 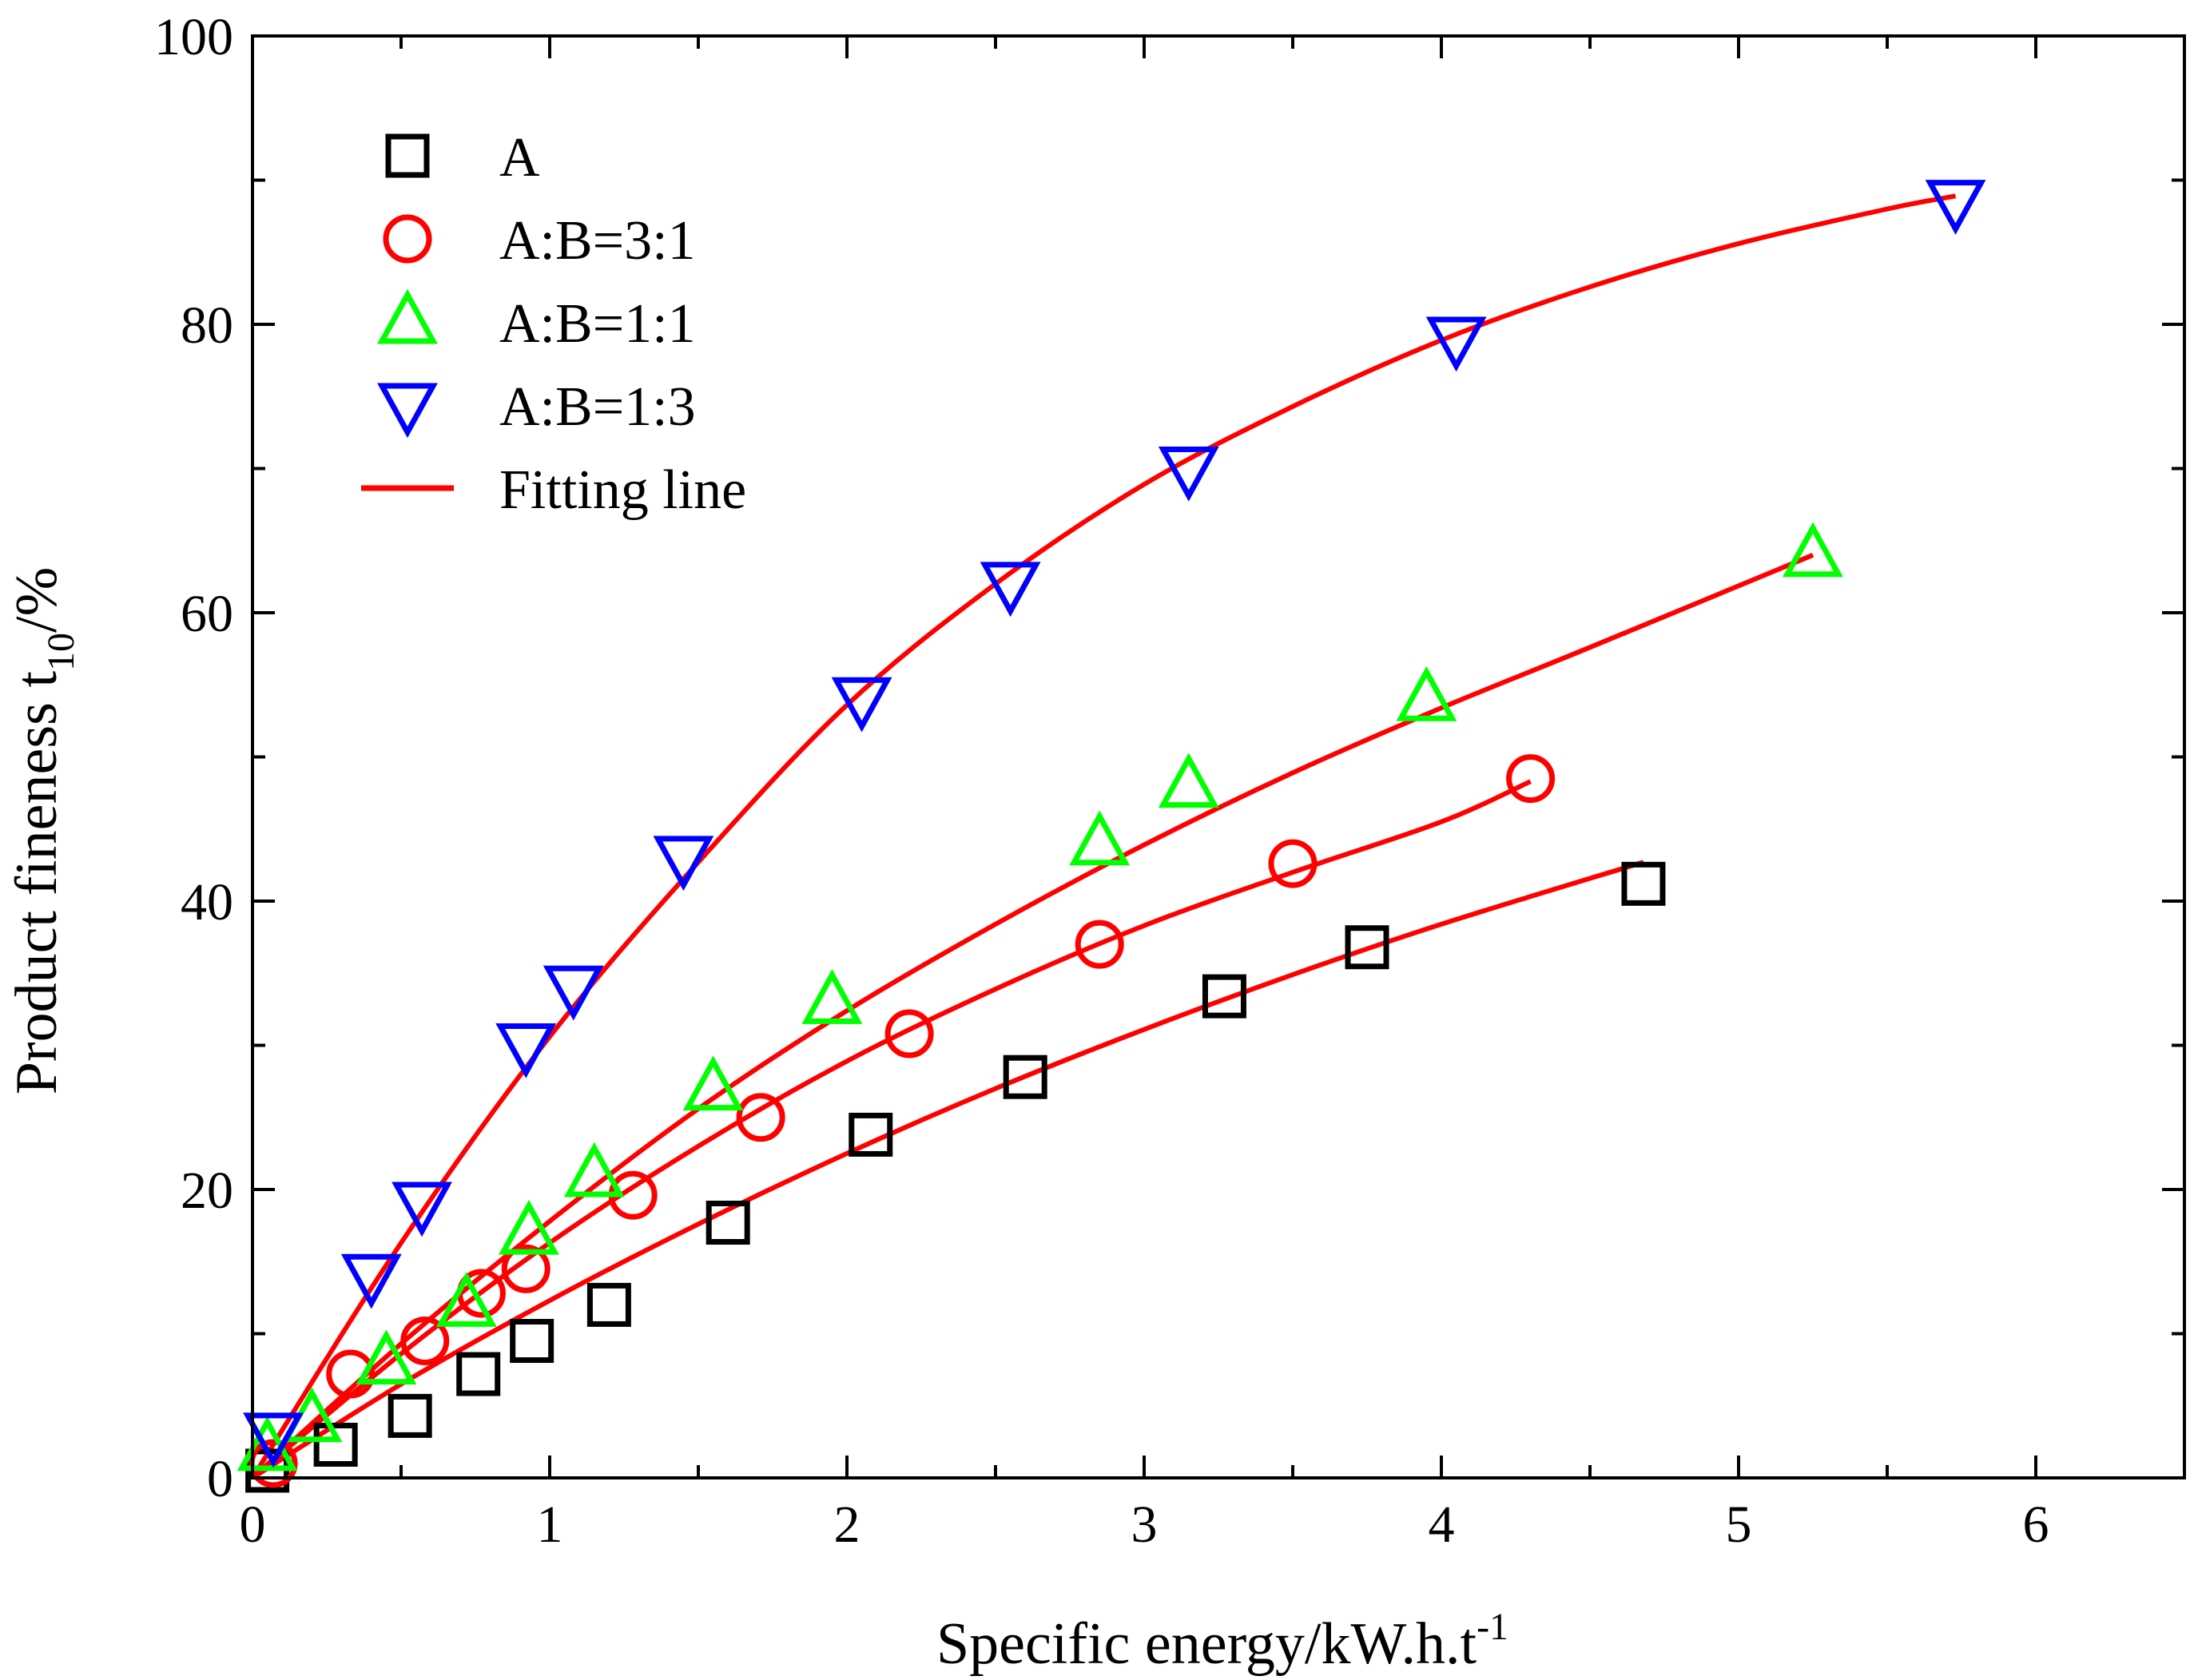 What do you see at coordinates (622, 490) in the screenshot?
I see `legend-label: Fitting line` at bounding box center [622, 490].